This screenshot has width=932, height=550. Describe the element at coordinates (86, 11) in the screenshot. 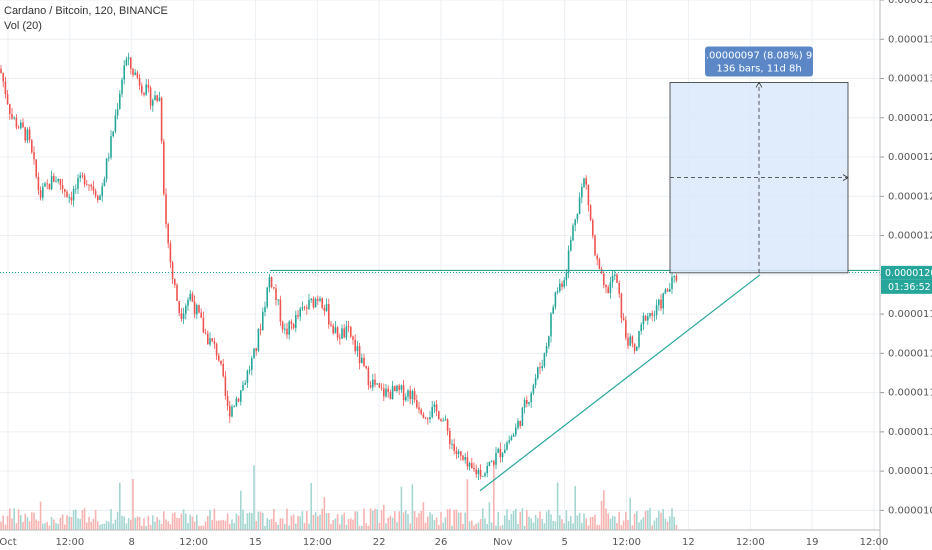

I see `symbol-title: Cardano / Bitcoin, 120, BINANCE` at that location.